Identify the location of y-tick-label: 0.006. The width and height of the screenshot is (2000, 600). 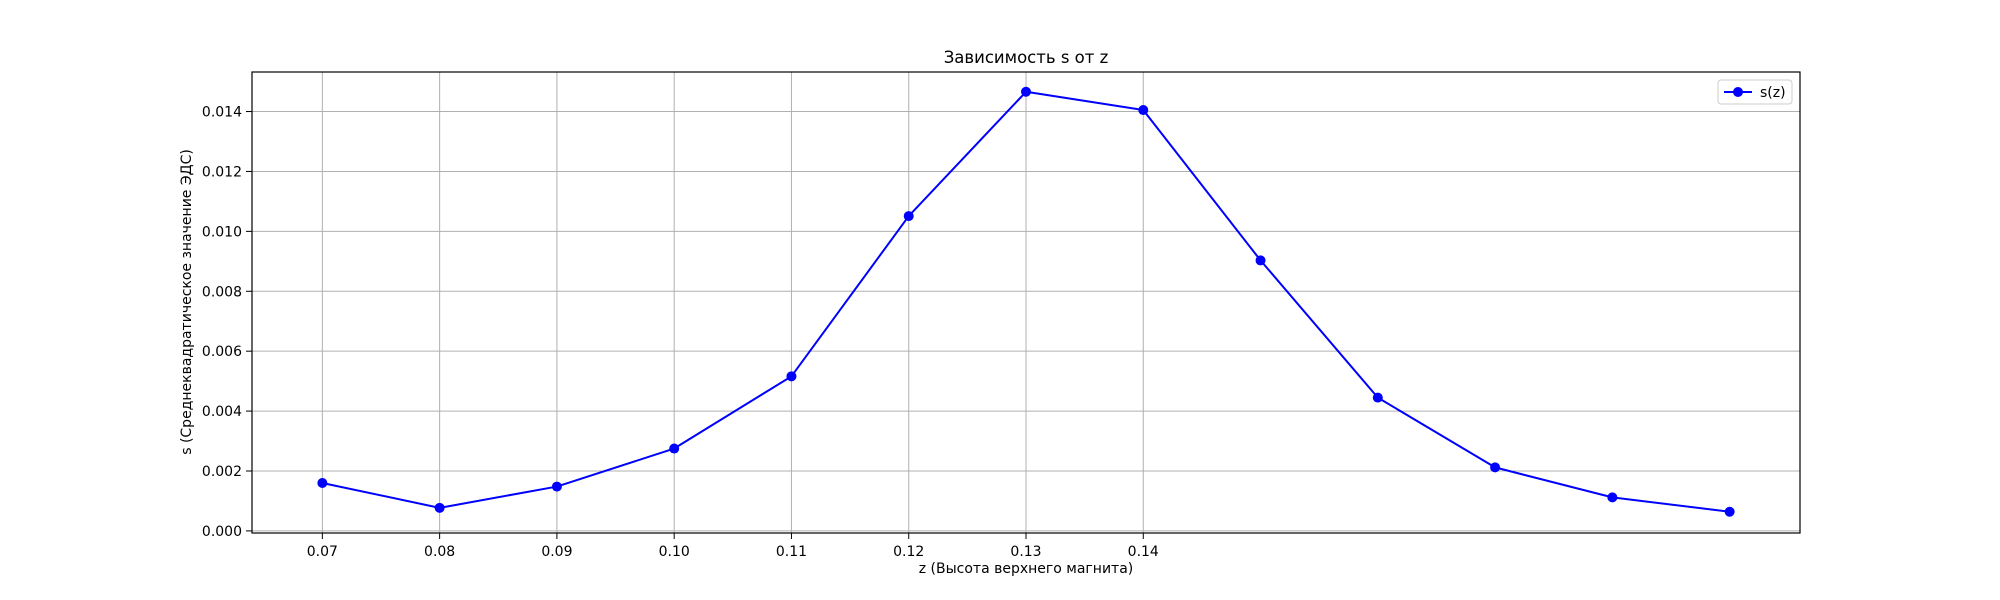
(222, 352).